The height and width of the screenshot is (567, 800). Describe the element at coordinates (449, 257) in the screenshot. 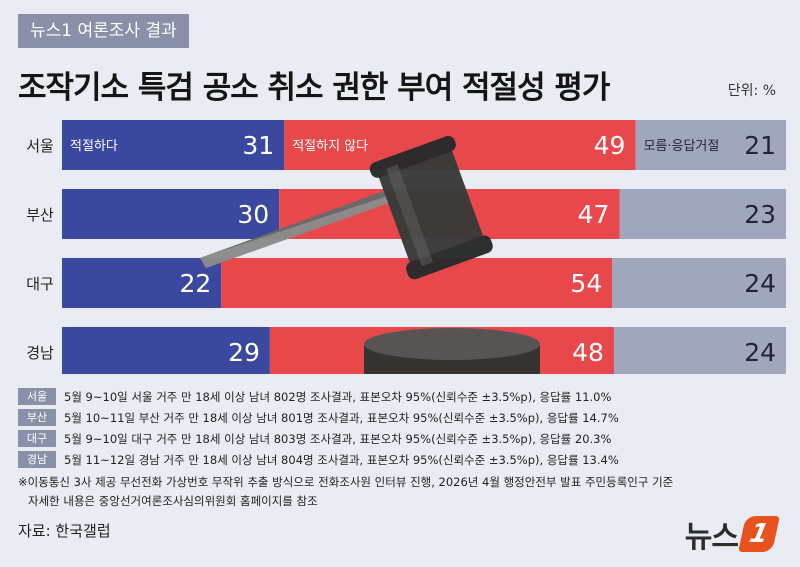

I see `gavel-head-cap-bottom` at that location.